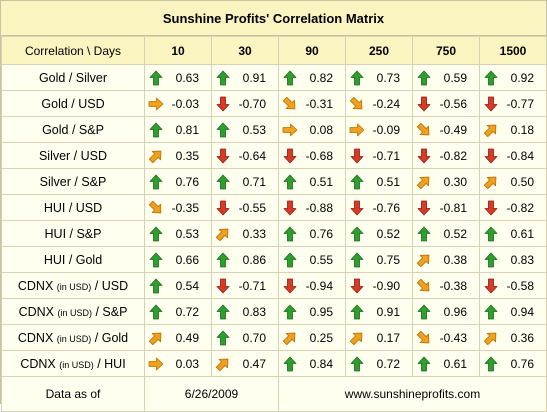  I want to click on row-label-pair: / S&P, so click(109, 311).